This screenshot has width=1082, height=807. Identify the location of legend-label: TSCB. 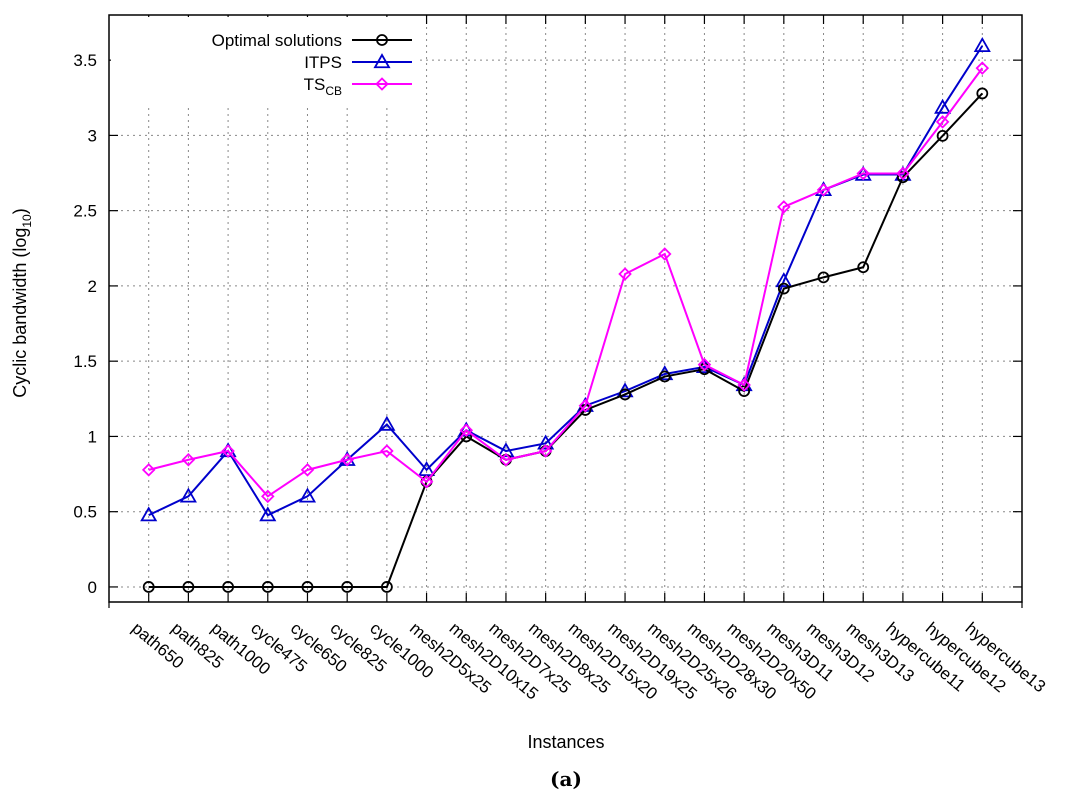
(323, 86).